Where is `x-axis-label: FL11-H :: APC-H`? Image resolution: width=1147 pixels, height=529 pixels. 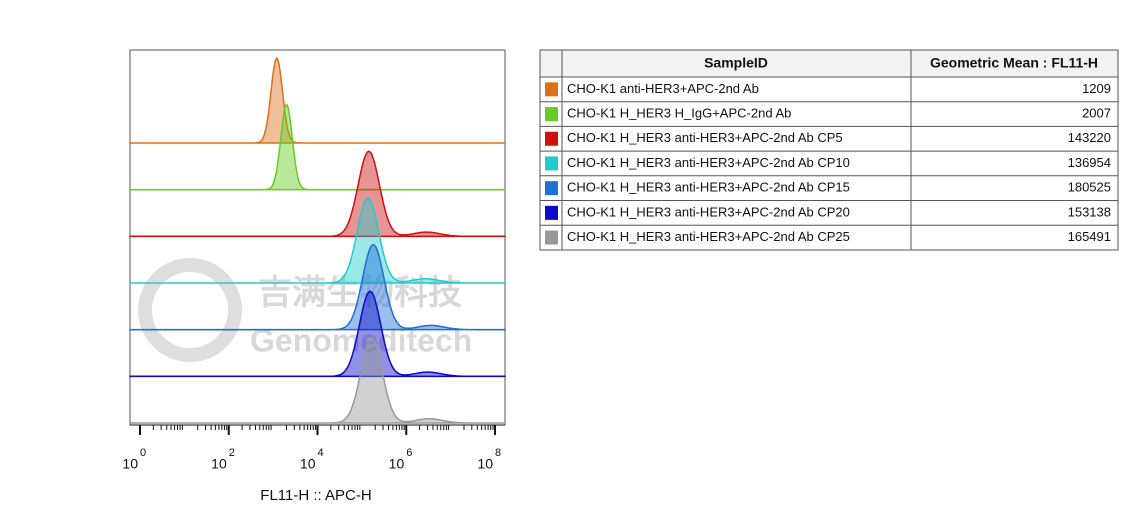
x-axis-label: FL11-H :: APC-H is located at coordinates (315, 495).